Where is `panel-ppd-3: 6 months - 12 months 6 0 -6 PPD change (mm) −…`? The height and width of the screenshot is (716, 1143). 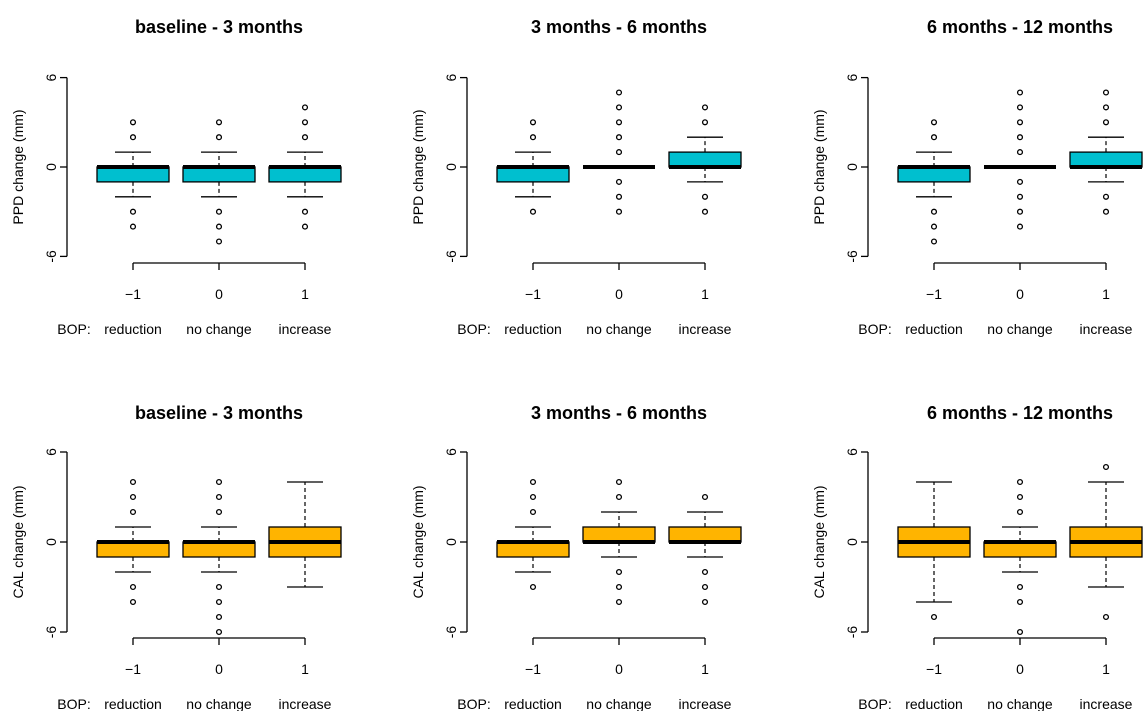
panel-ppd-3: 6 months - 12 months 6 0 -6 PPD change (mm) −… is located at coordinates (977, 177).